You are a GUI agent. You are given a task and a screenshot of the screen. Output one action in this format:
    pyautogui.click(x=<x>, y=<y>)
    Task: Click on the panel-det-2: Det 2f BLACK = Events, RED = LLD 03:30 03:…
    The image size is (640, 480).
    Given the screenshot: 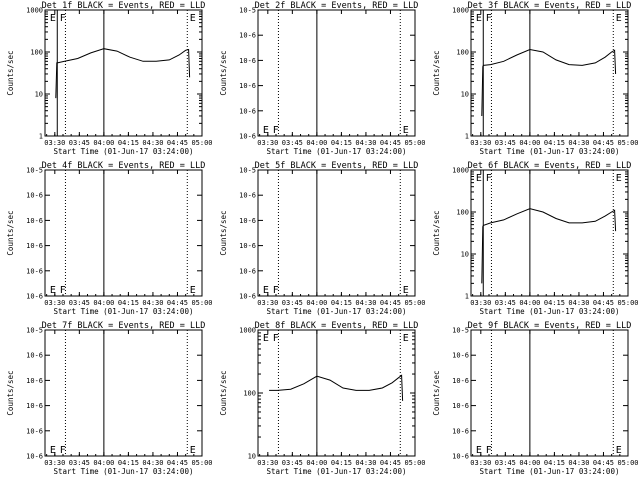 What is the action you would take?
    pyautogui.click(x=322, y=78)
    